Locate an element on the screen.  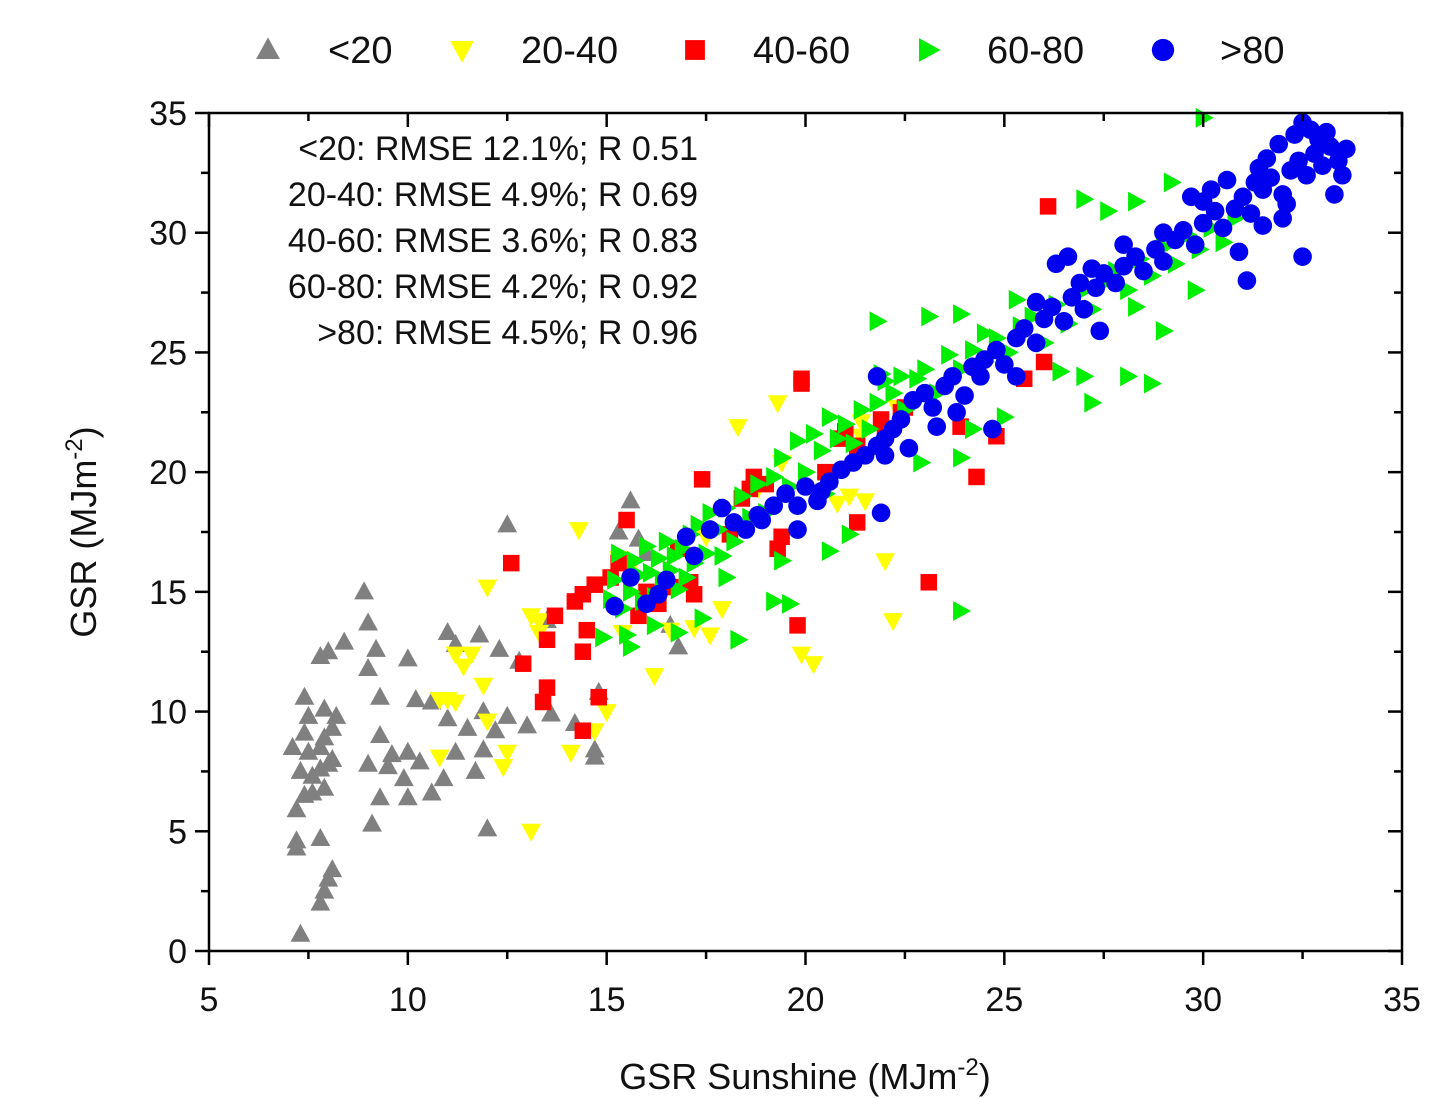
legend-label: 40-60 is located at coordinates (801, 51).